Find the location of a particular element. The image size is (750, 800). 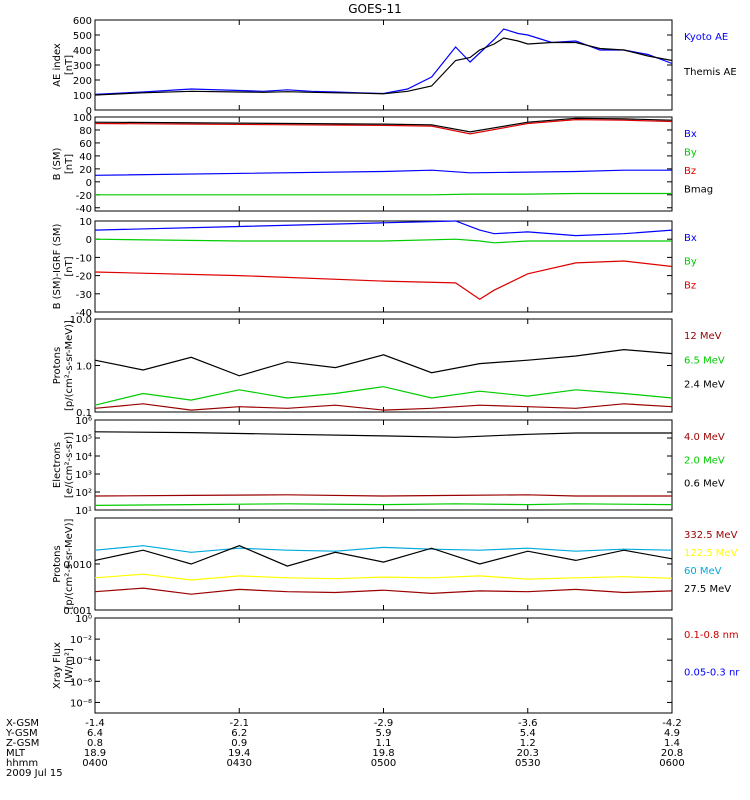

orbit-value: 19.4 is located at coordinates (239, 753).